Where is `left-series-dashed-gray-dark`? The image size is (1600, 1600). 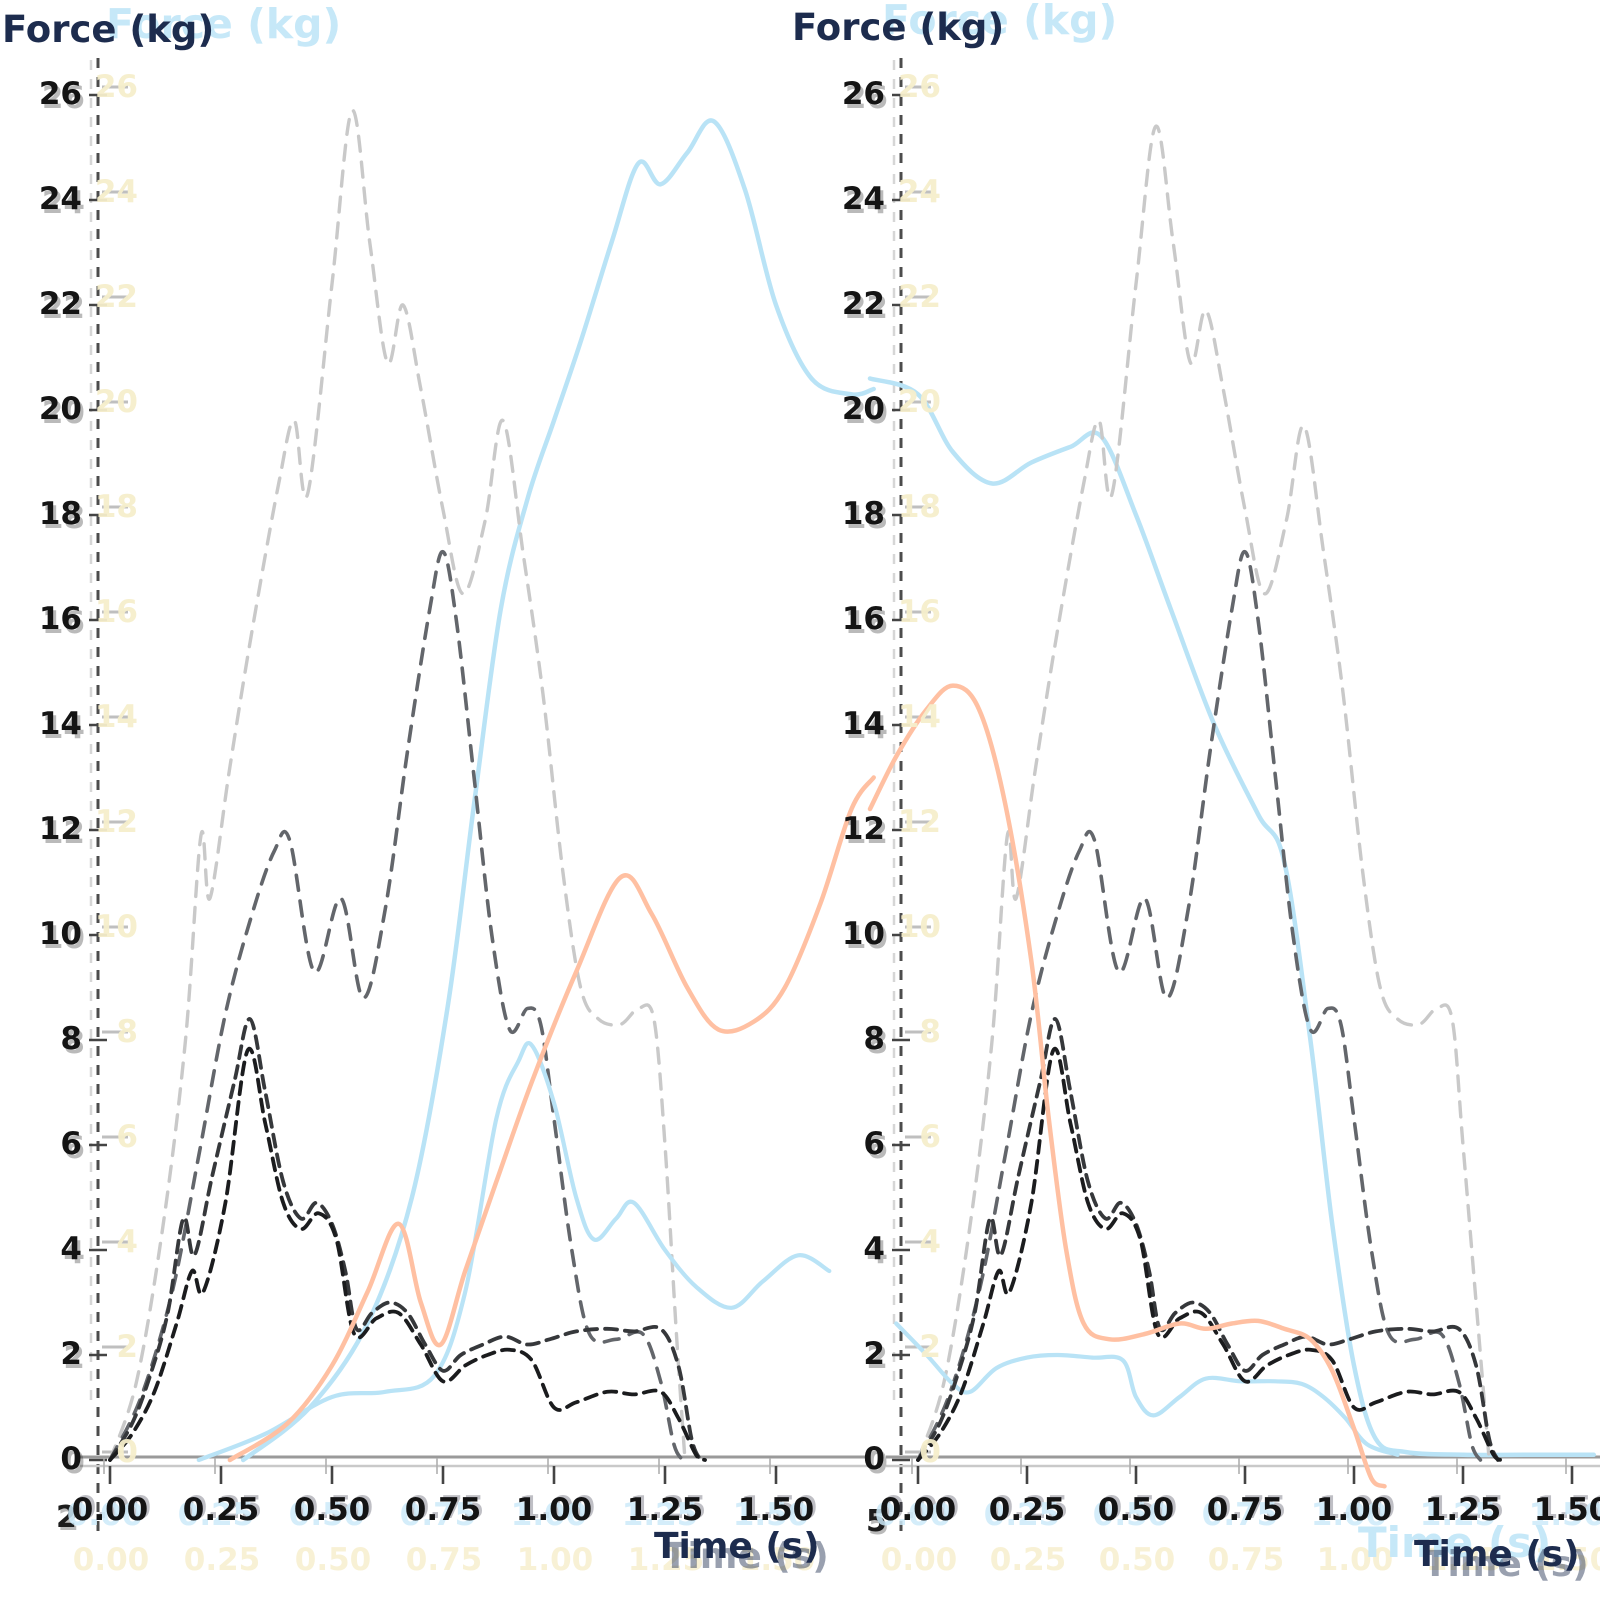 left-series-dashed-gray-dark is located at coordinates (405, 1239).